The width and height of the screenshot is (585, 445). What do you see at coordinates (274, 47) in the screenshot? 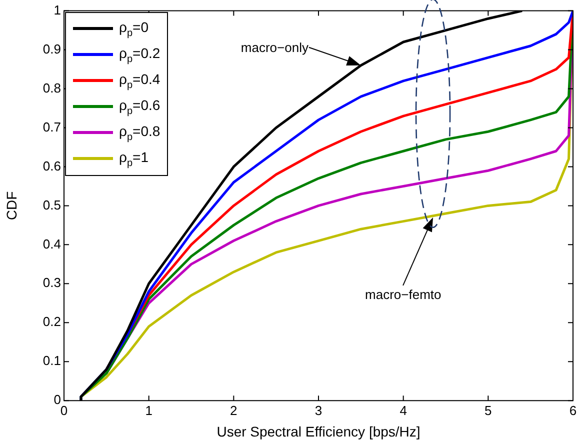
I see `annotation: macro−only` at bounding box center [274, 47].